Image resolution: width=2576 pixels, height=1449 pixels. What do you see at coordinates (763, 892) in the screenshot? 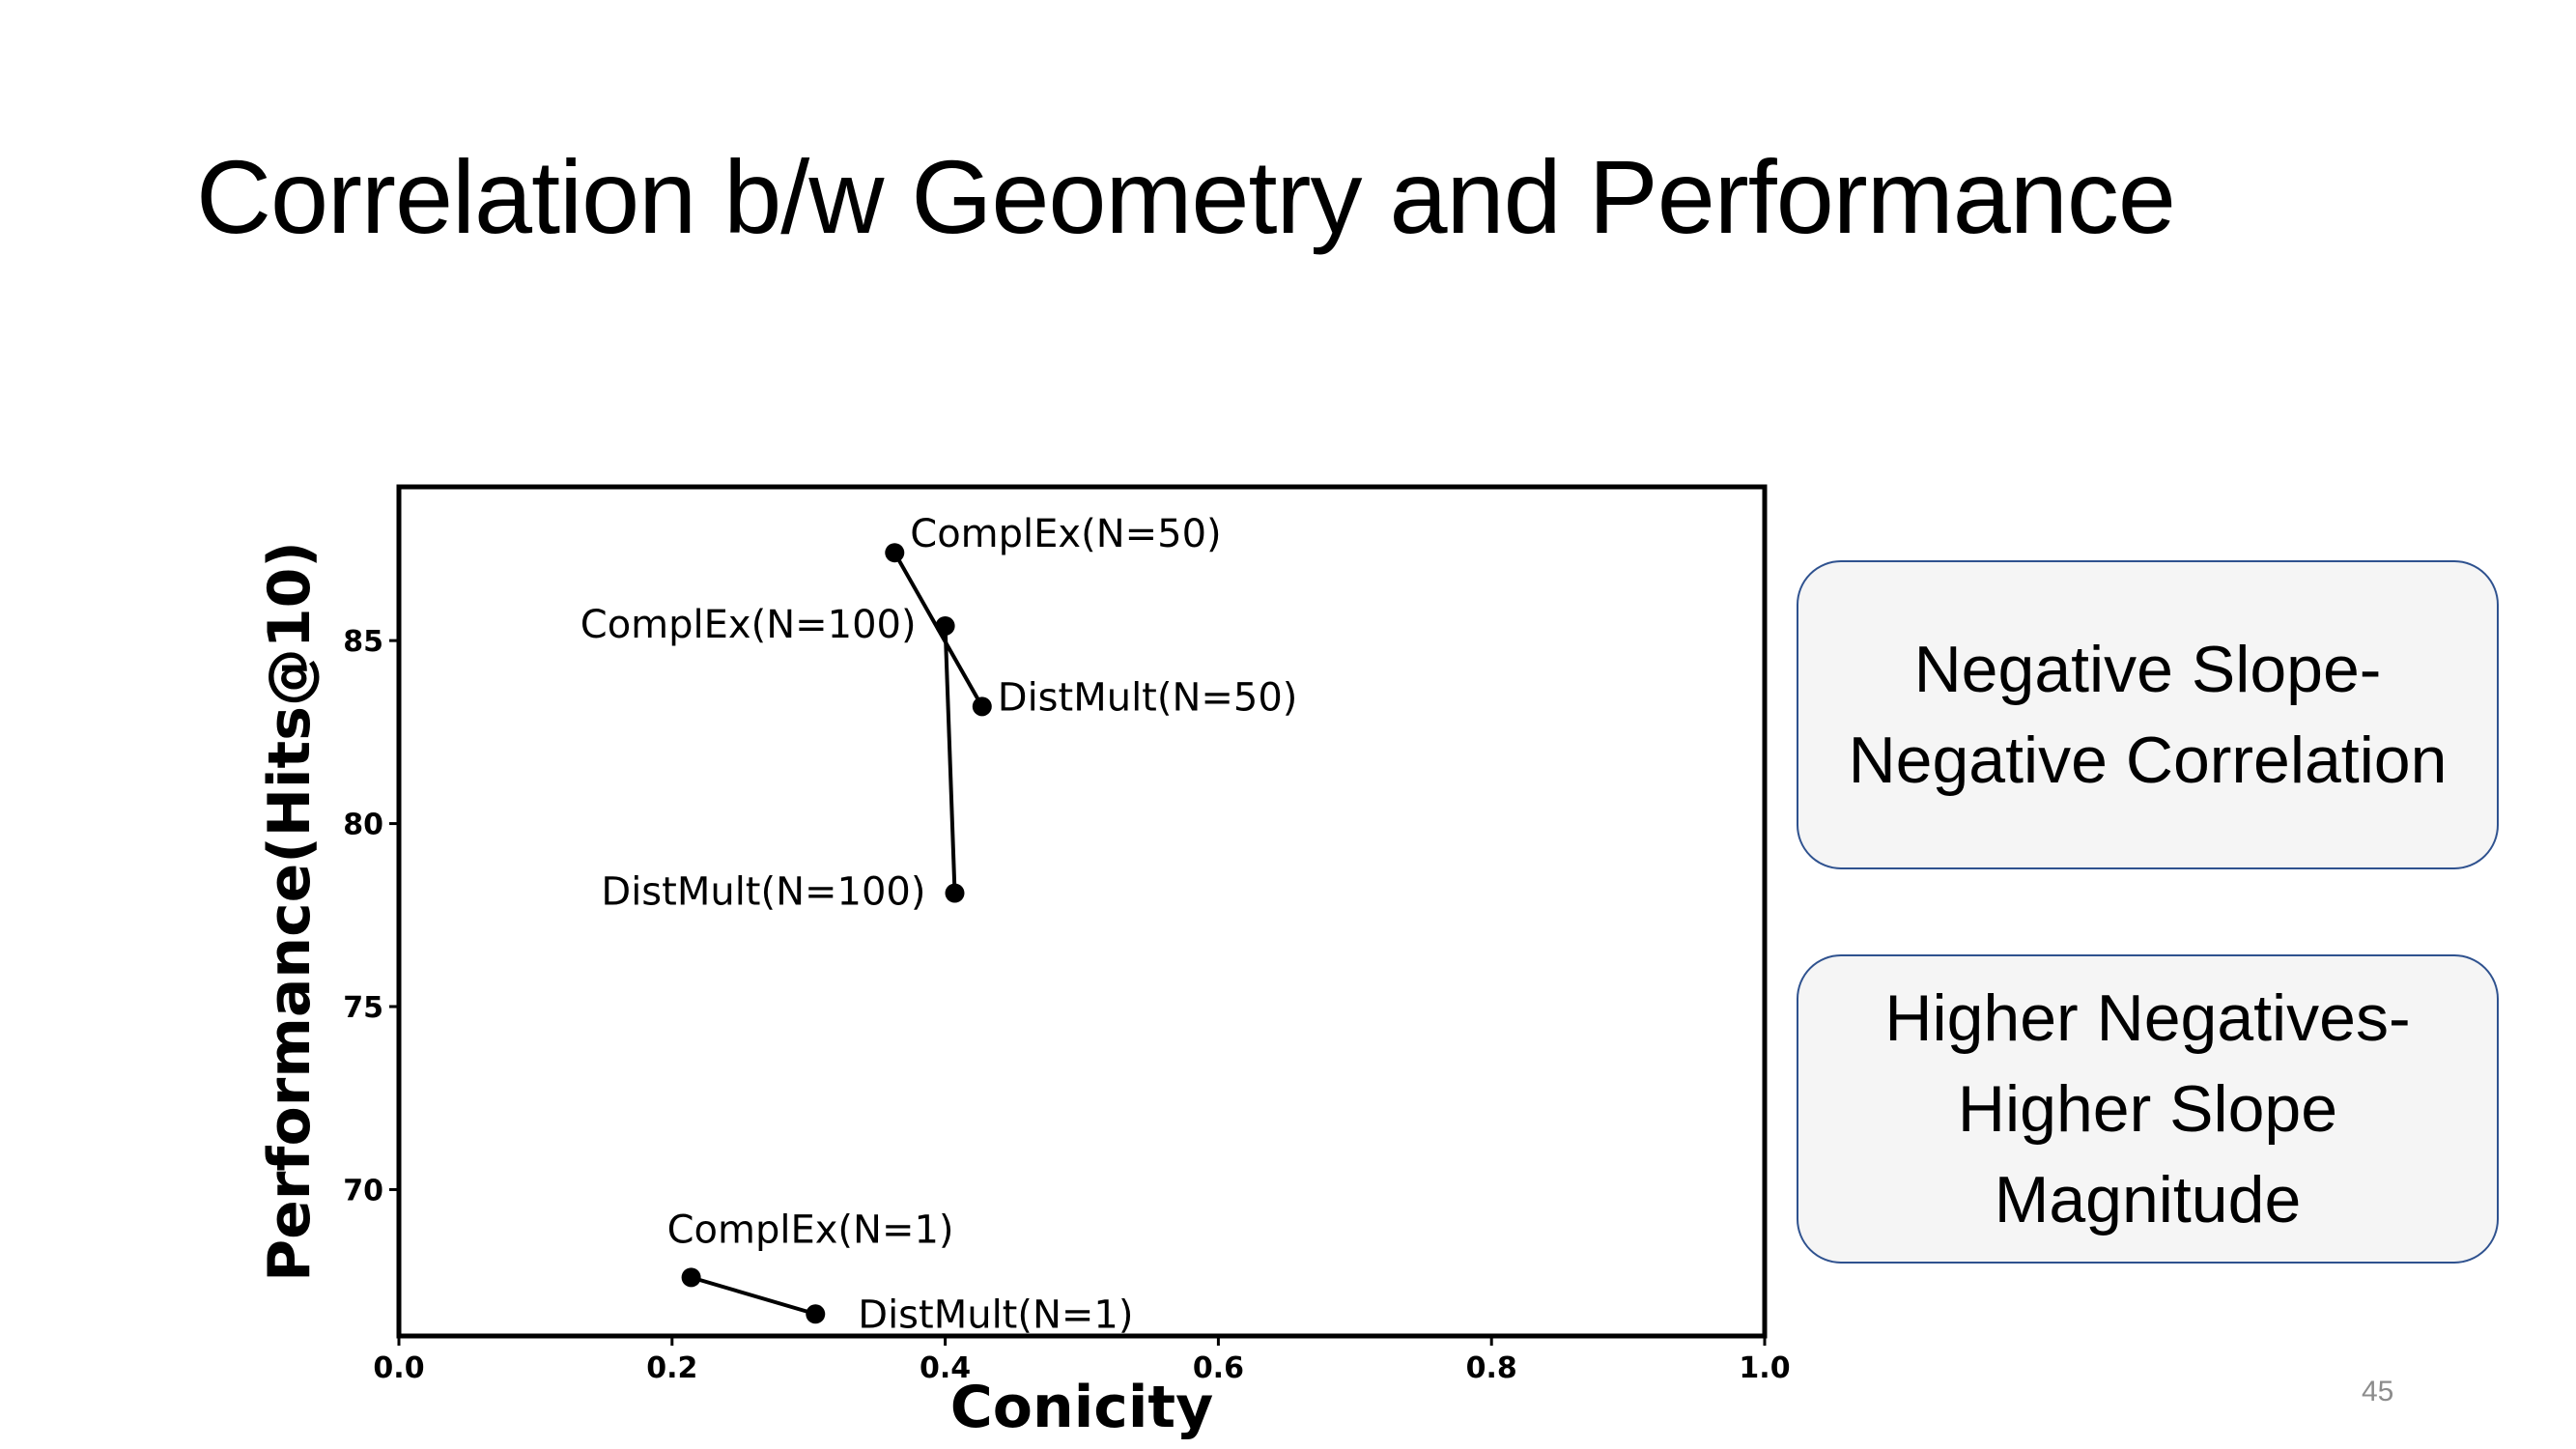
I see `data-label: DistMult(N=100)` at bounding box center [763, 892].